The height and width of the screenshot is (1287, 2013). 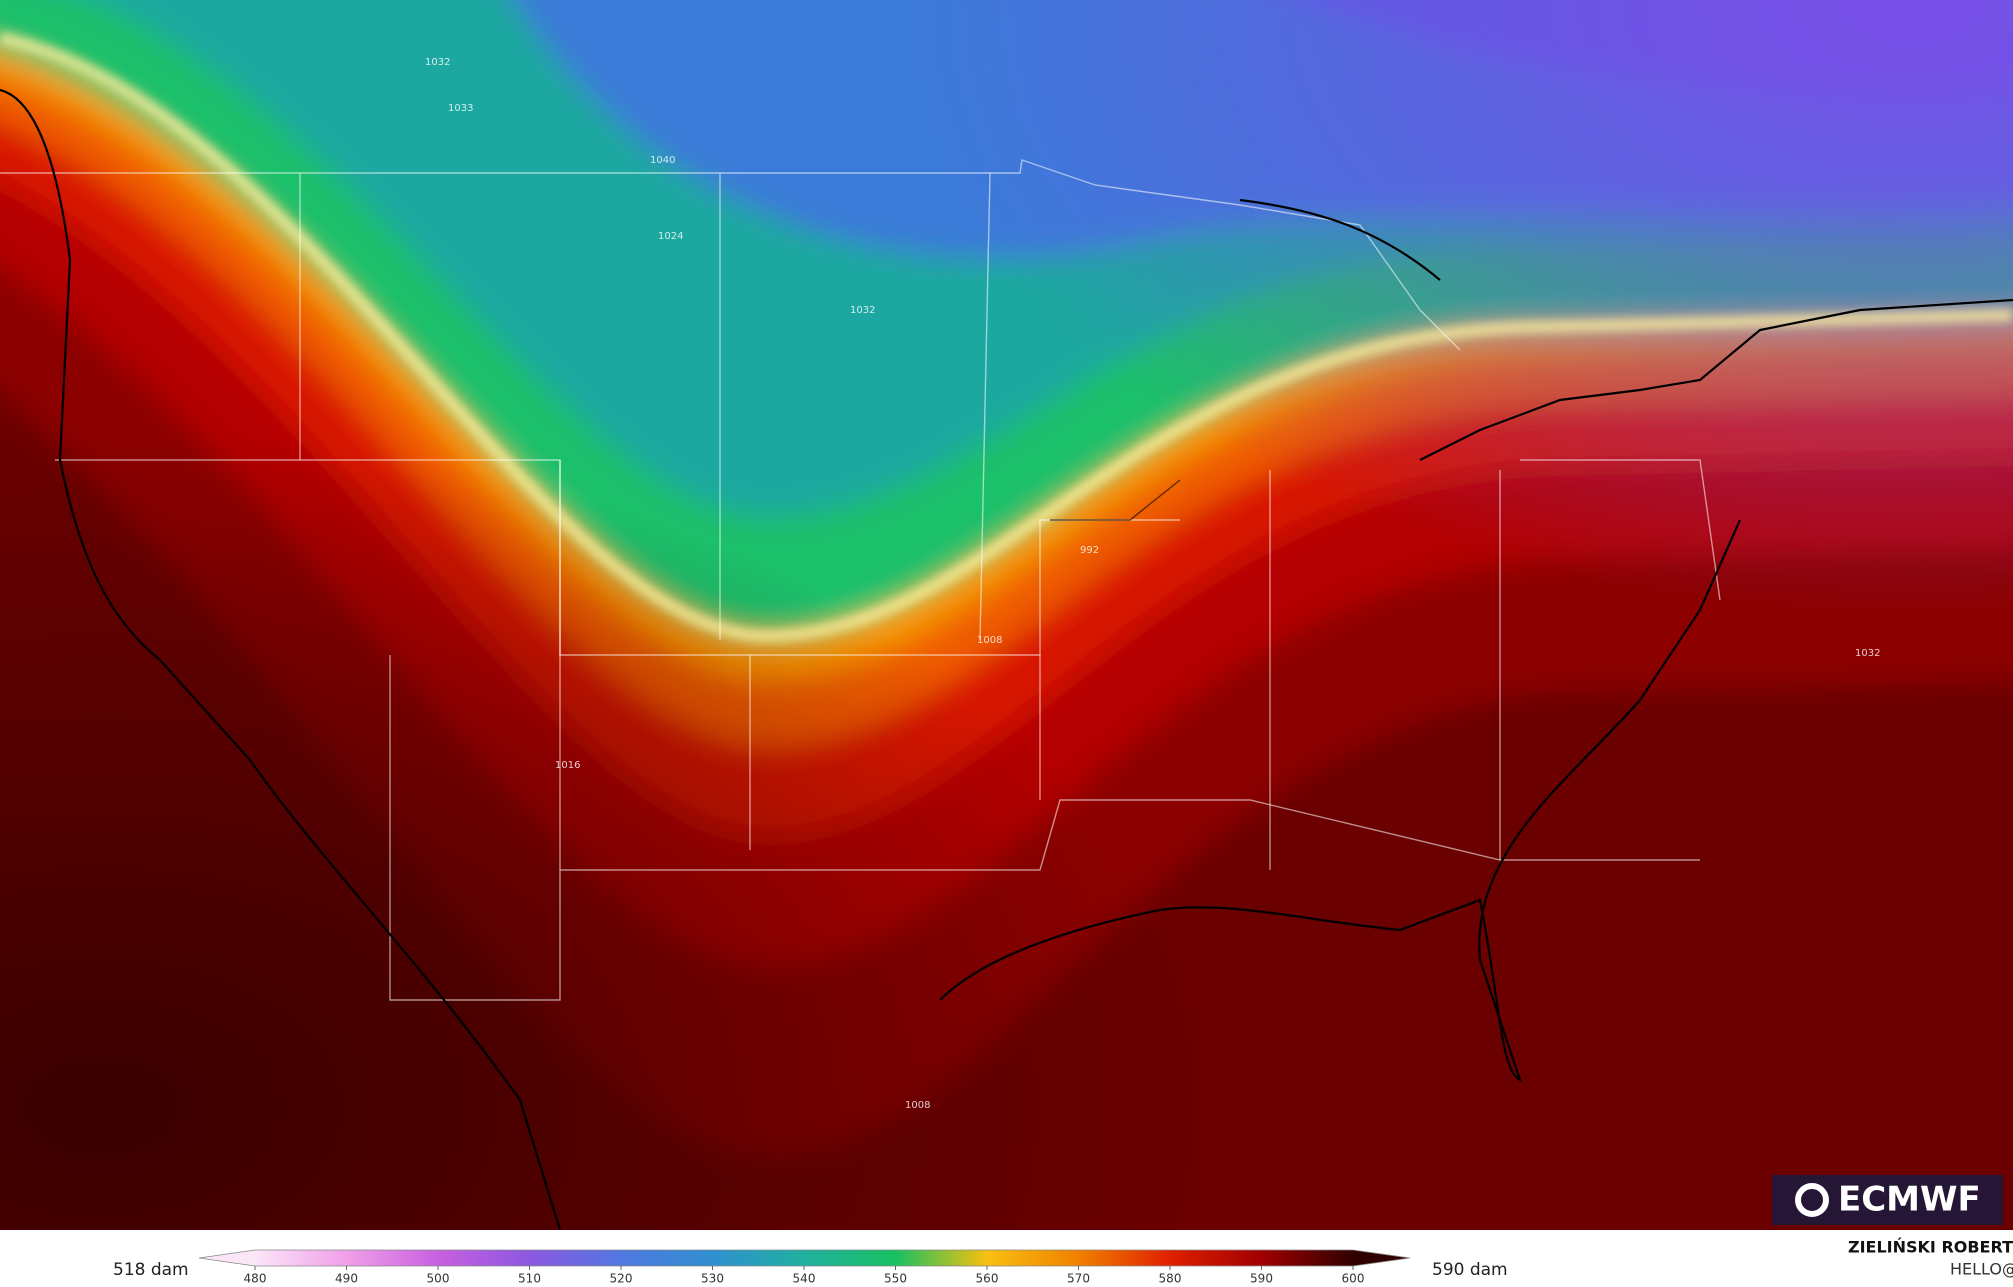 I want to click on colorbar-tick-label: 600, so click(x=1353, y=1279).